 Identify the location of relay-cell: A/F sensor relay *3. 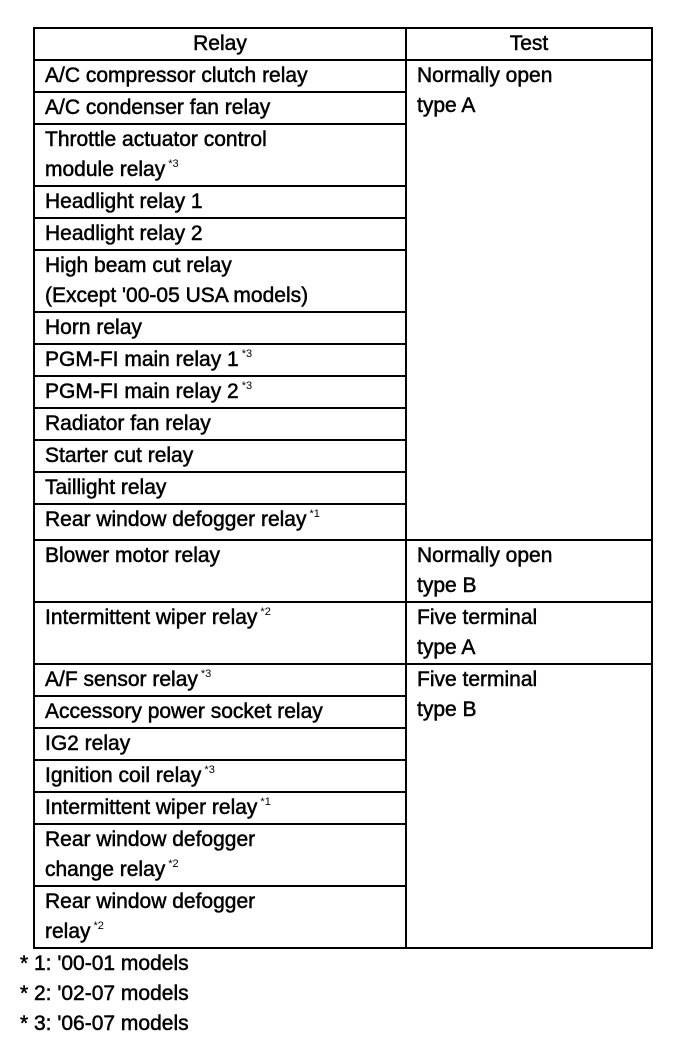
(220, 680).